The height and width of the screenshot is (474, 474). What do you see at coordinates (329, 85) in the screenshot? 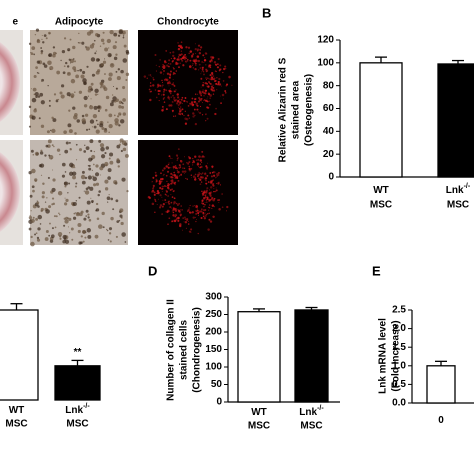
I see `y-tick-label: 80` at bounding box center [329, 85].